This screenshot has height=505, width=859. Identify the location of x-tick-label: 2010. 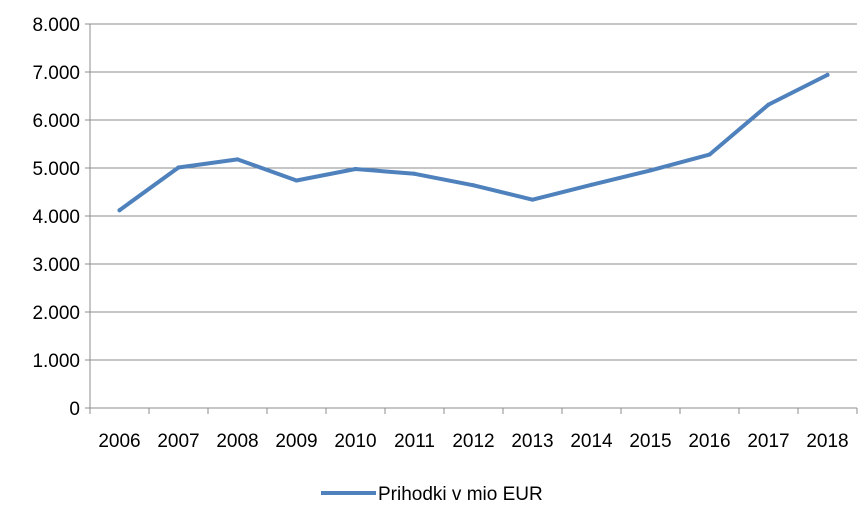
(355, 441).